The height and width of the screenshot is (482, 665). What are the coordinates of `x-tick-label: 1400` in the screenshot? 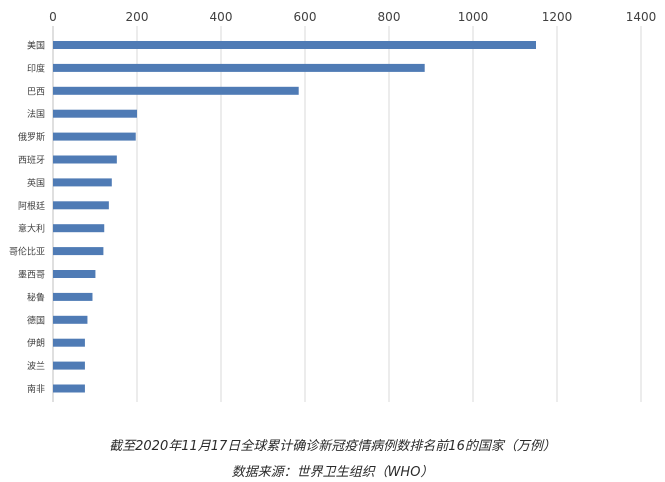 It's located at (641, 17).